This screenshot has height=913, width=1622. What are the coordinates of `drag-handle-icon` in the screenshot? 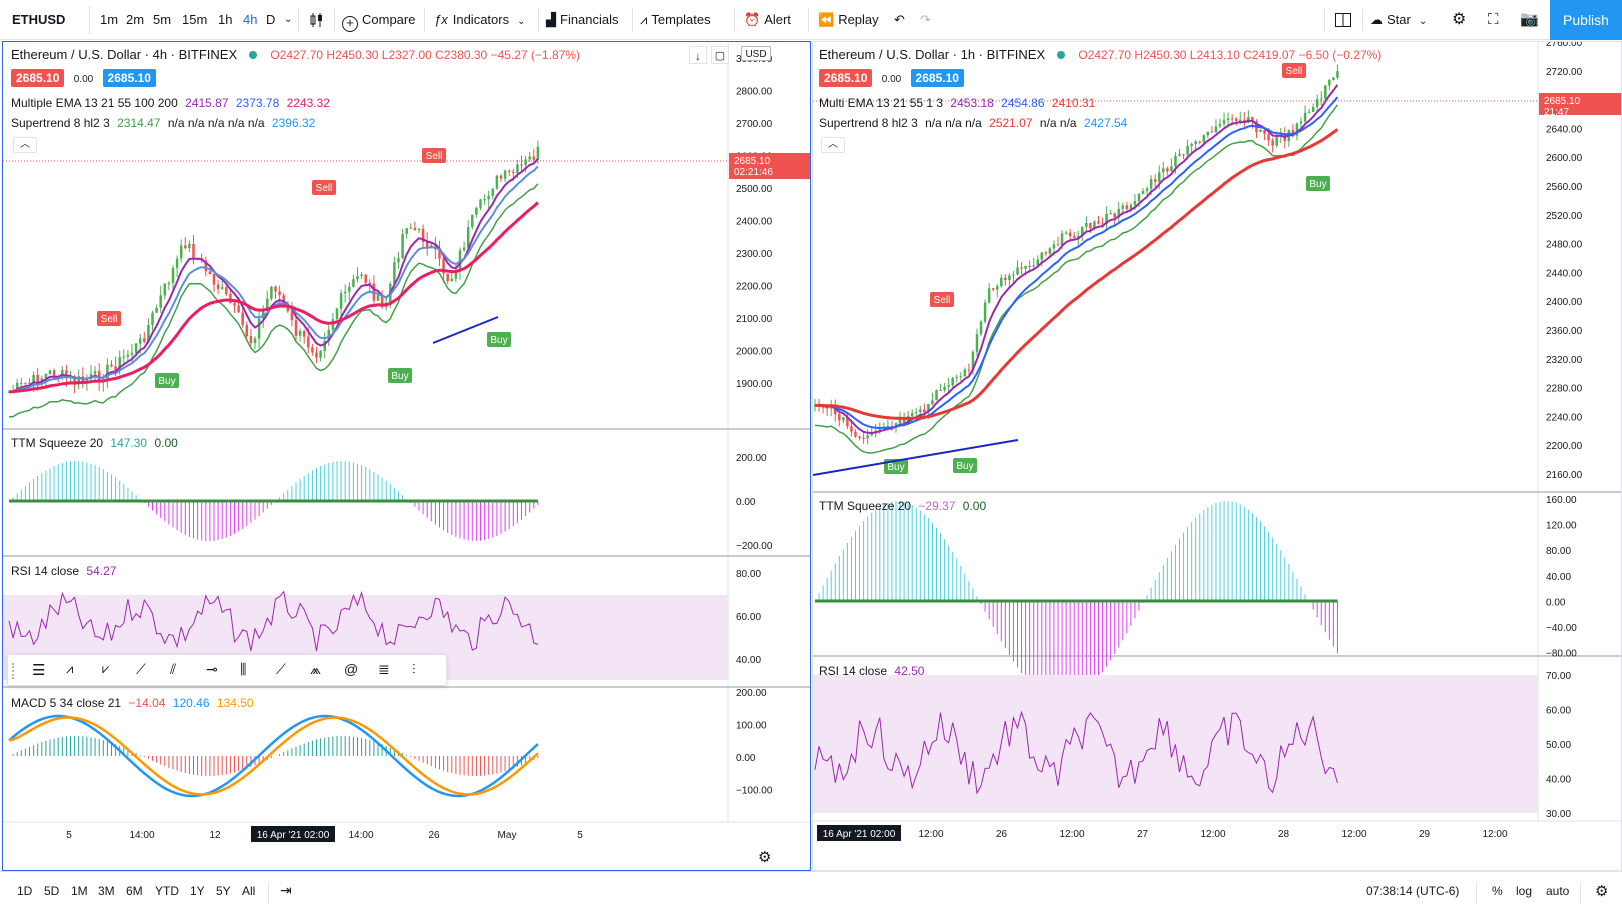 It's located at (14, 671).